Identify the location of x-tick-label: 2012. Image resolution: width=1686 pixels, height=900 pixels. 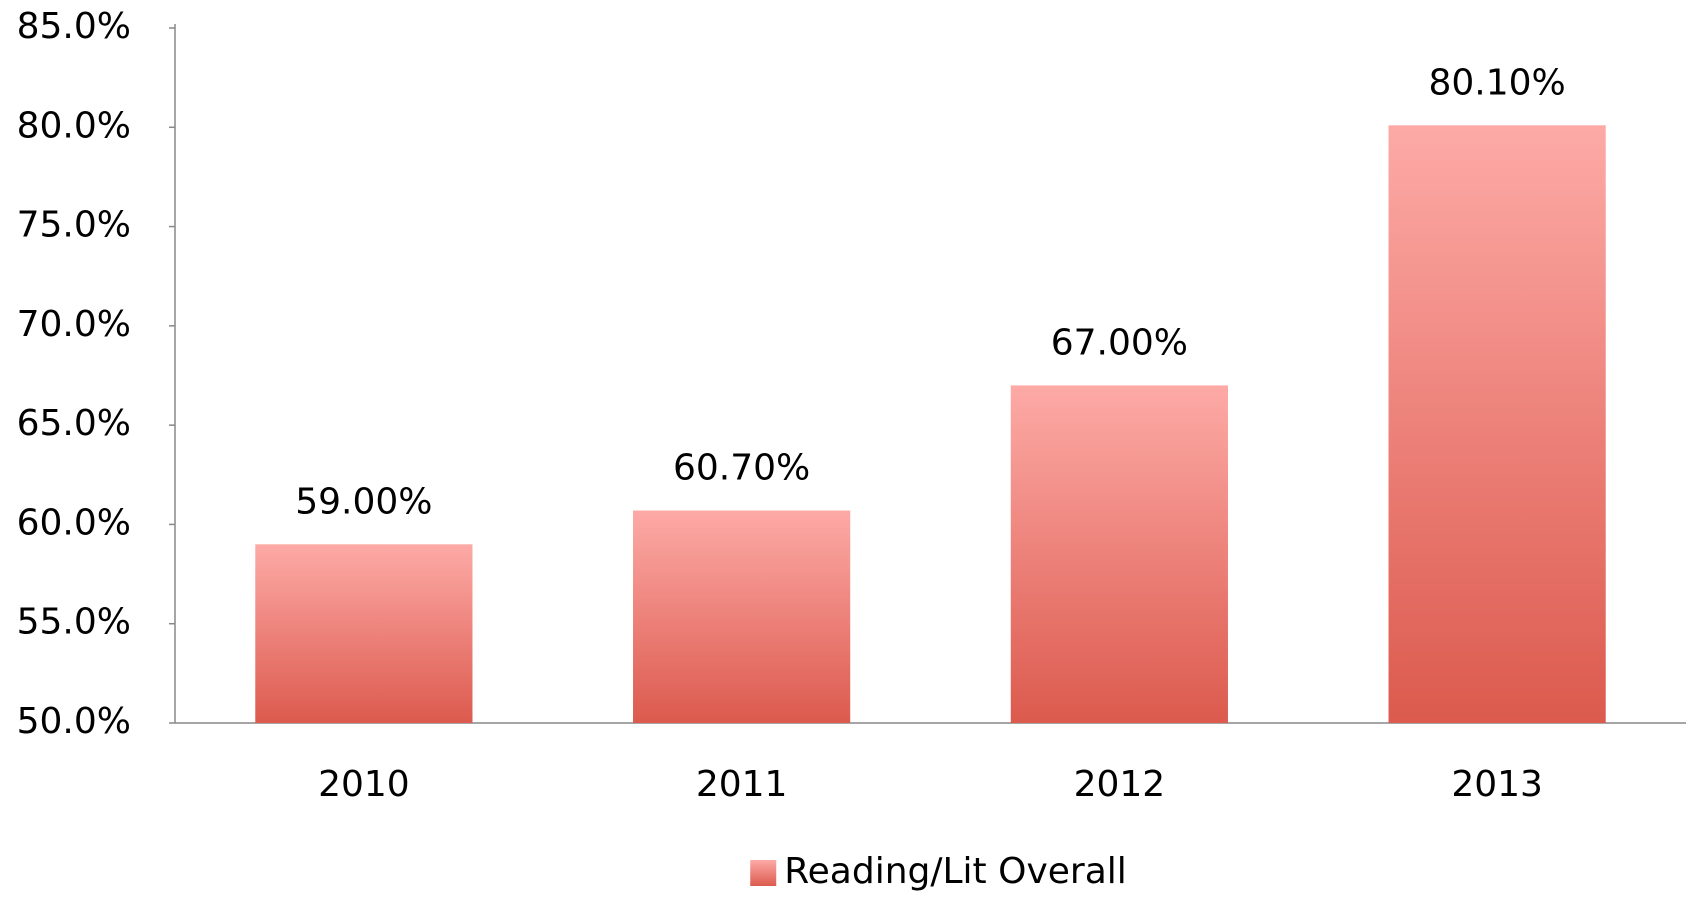
(1120, 784).